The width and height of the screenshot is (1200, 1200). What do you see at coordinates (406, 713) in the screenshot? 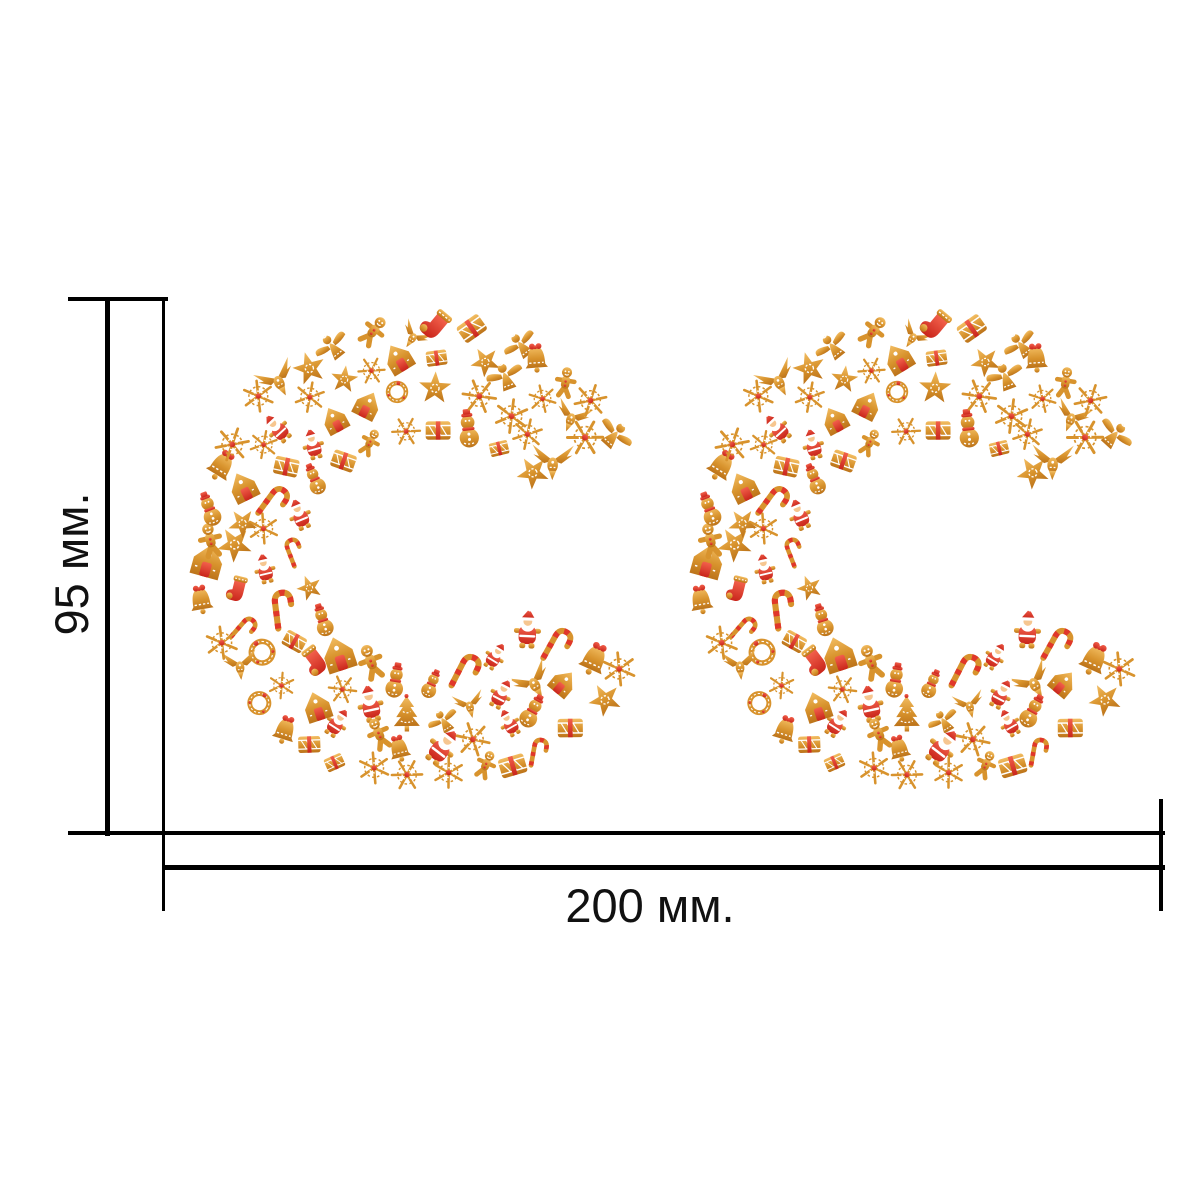
I see `christmas-tree-icon` at bounding box center [406, 713].